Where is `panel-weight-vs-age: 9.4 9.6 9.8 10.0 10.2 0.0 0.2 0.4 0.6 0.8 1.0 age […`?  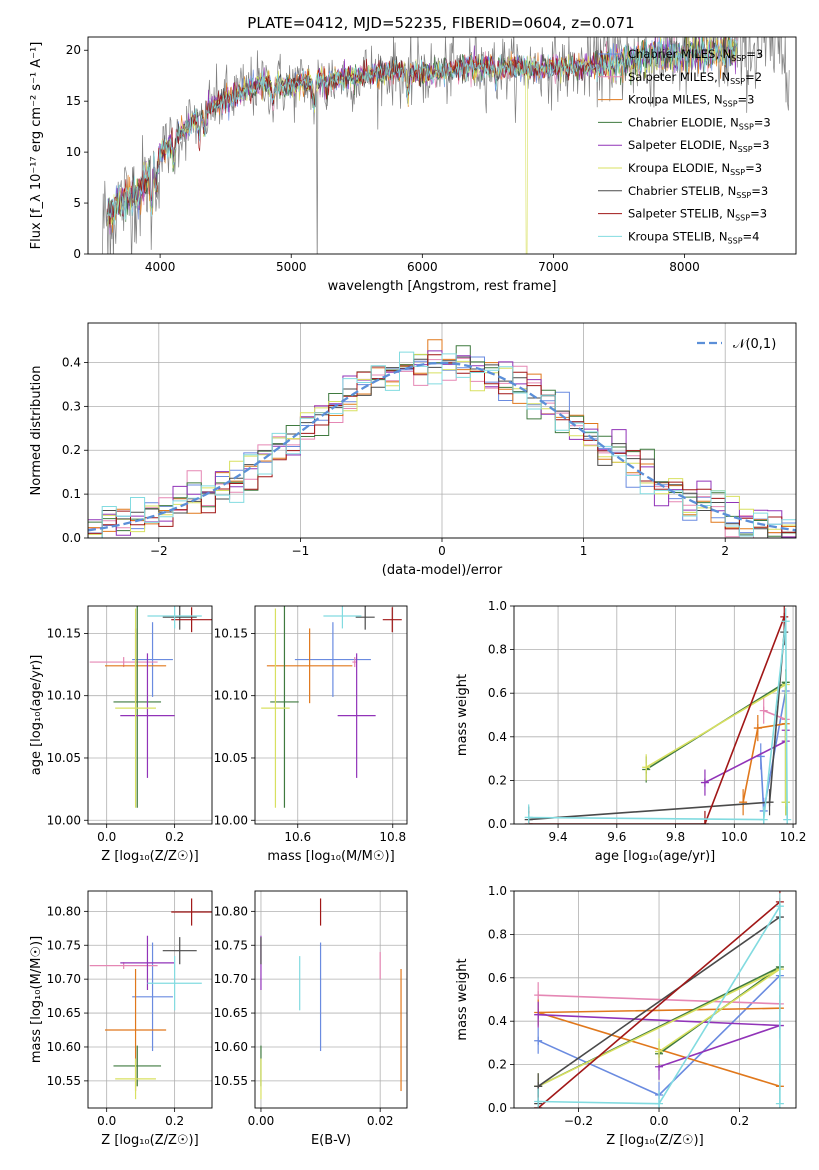 panel-weight-vs-age: 9.4 9.6 9.8 10.0 10.2 0.0 0.2 0.4 0.6 0.8 1.0 age [… is located at coordinates (630, 731).